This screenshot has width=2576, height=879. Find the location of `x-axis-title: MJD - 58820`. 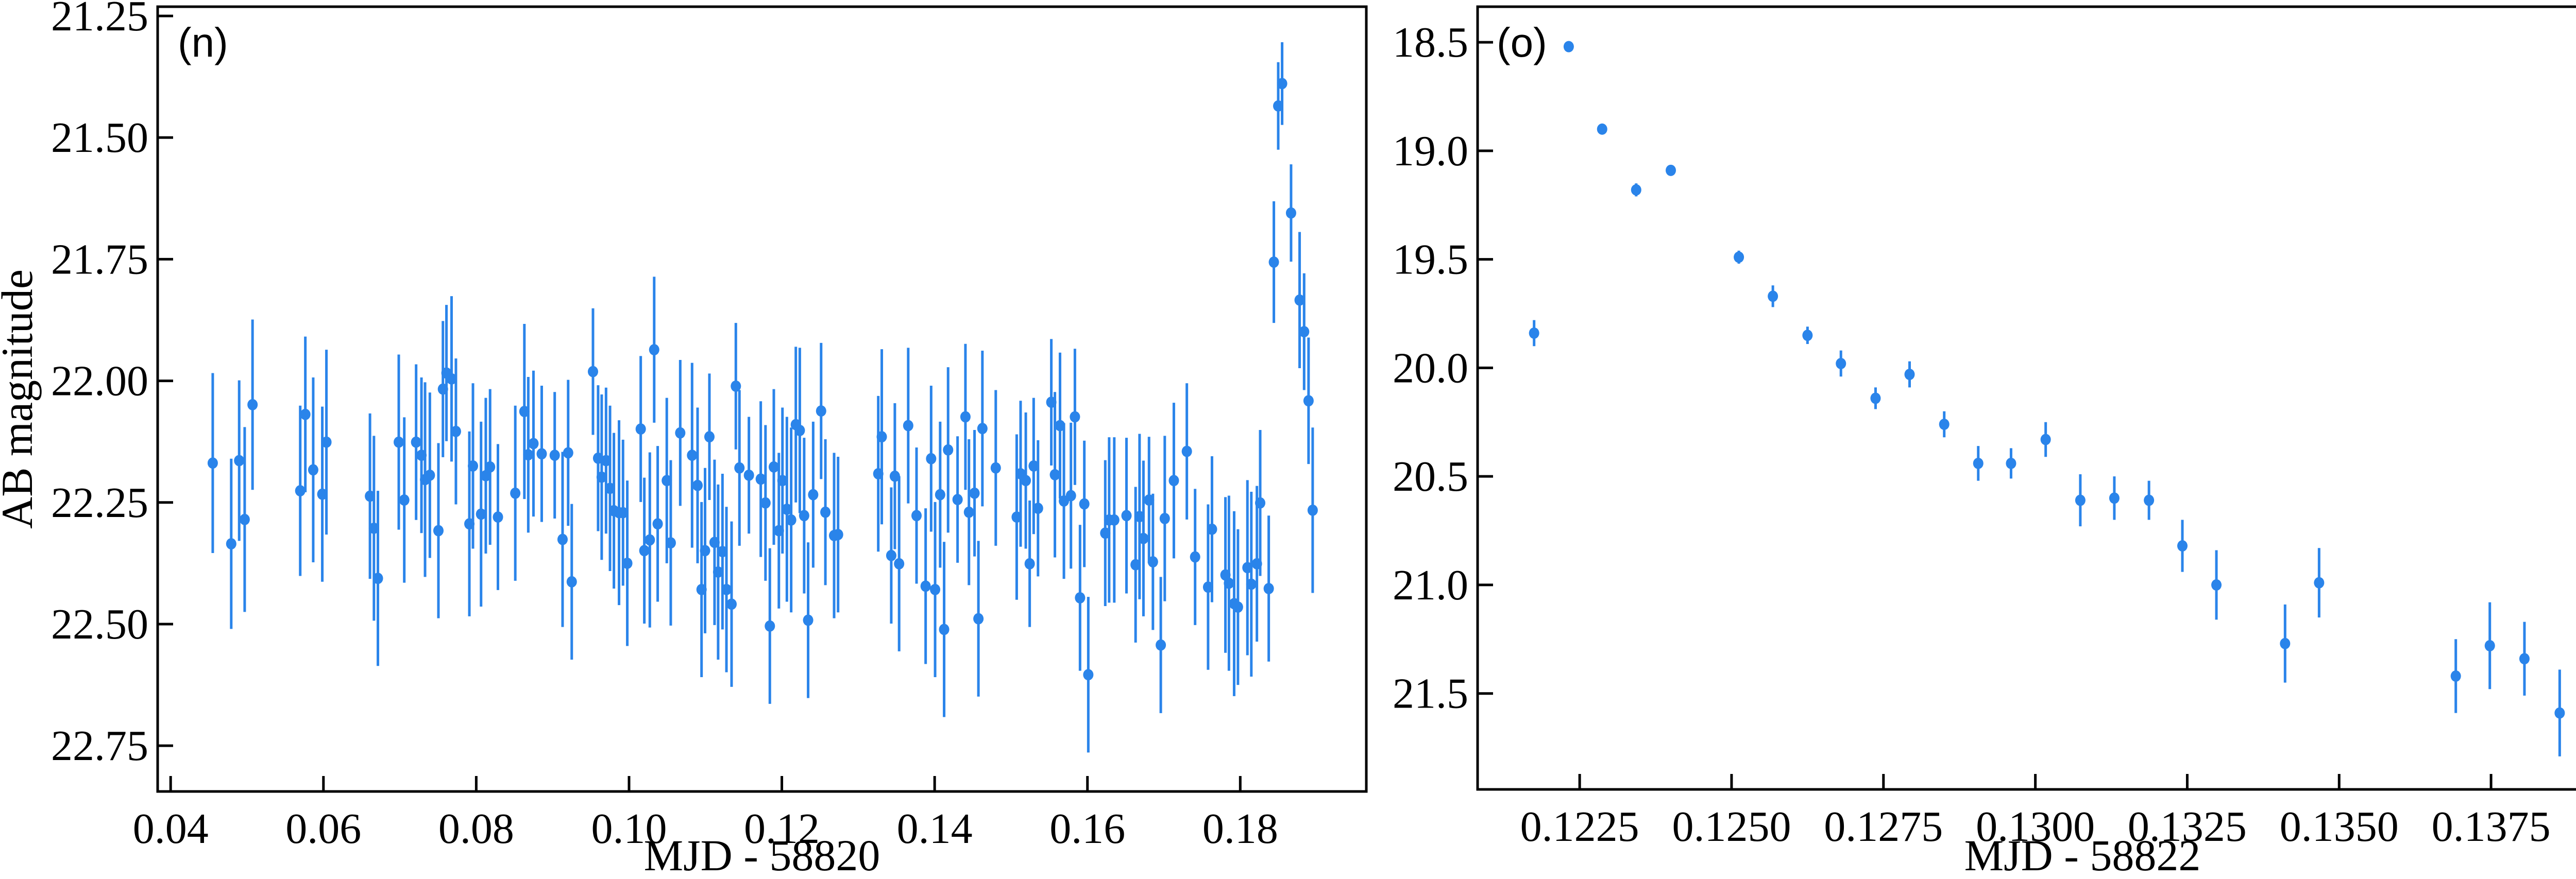

x-axis-title: MJD - 58820 is located at coordinates (762, 855).